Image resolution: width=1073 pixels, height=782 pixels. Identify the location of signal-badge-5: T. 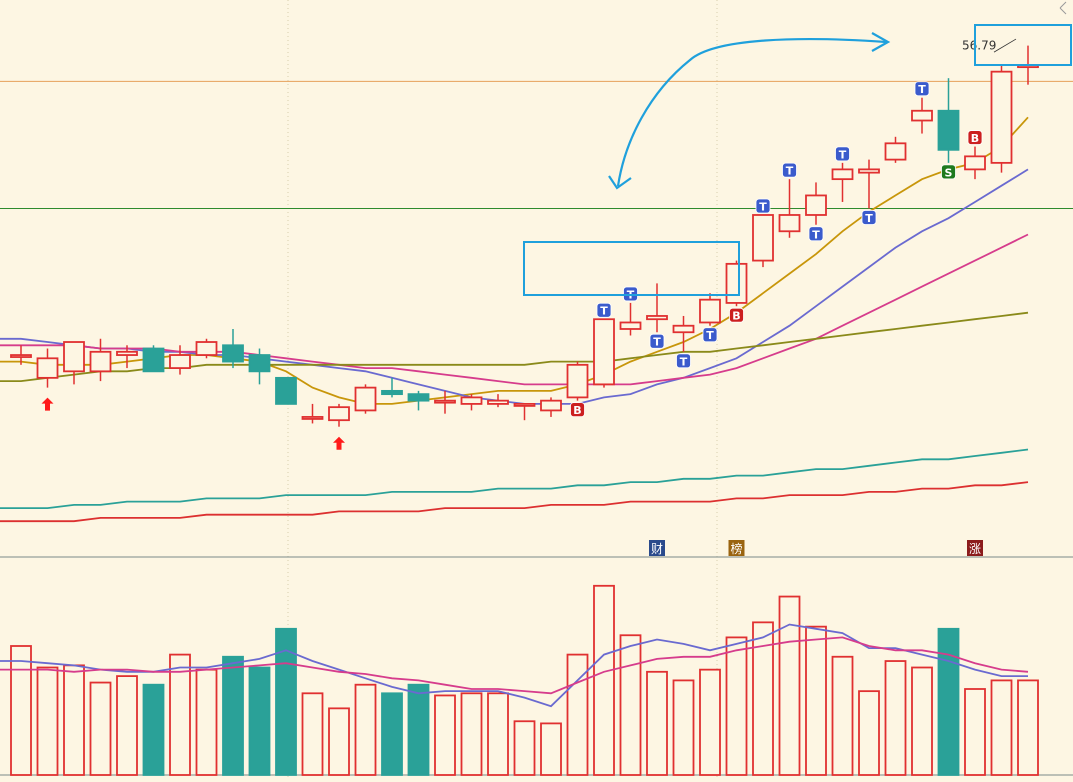
(657, 341).